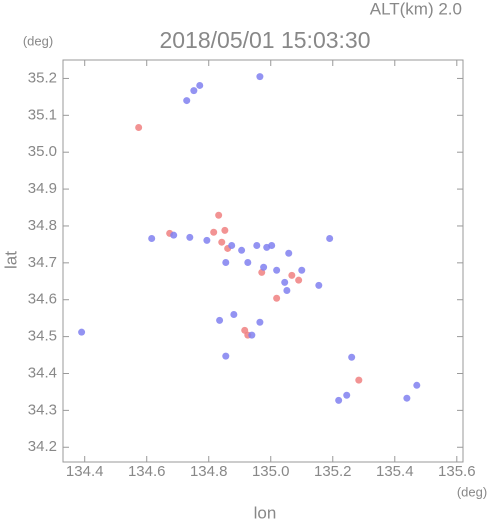 The image size is (491, 521). Describe the element at coordinates (42, 372) in the screenshot. I see `y-tick-label: 34.4` at that location.